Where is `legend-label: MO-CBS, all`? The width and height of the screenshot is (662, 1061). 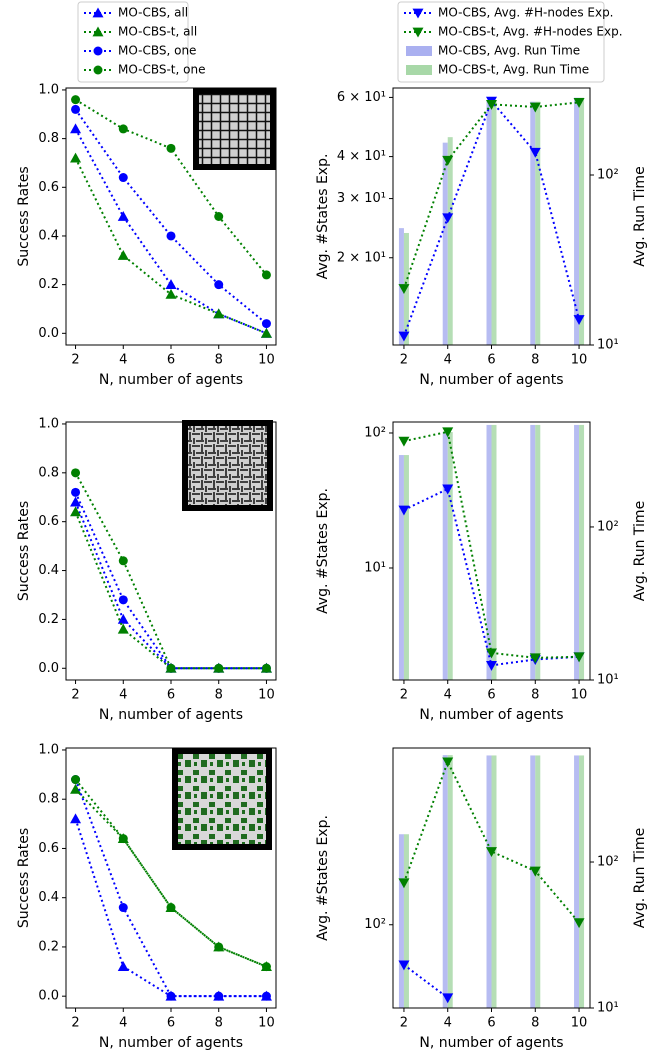
legend-label: MO-CBS, all is located at coordinates (153, 13).